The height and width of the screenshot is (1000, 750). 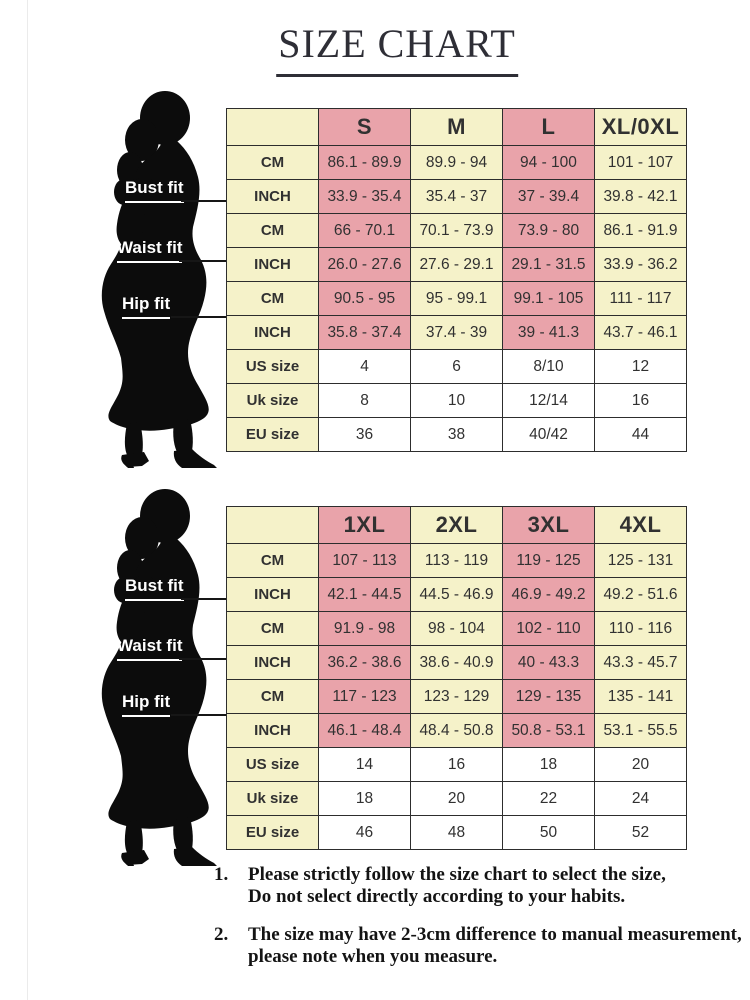 I want to click on value-cell: 86.1 - 89.9, so click(x=364, y=162).